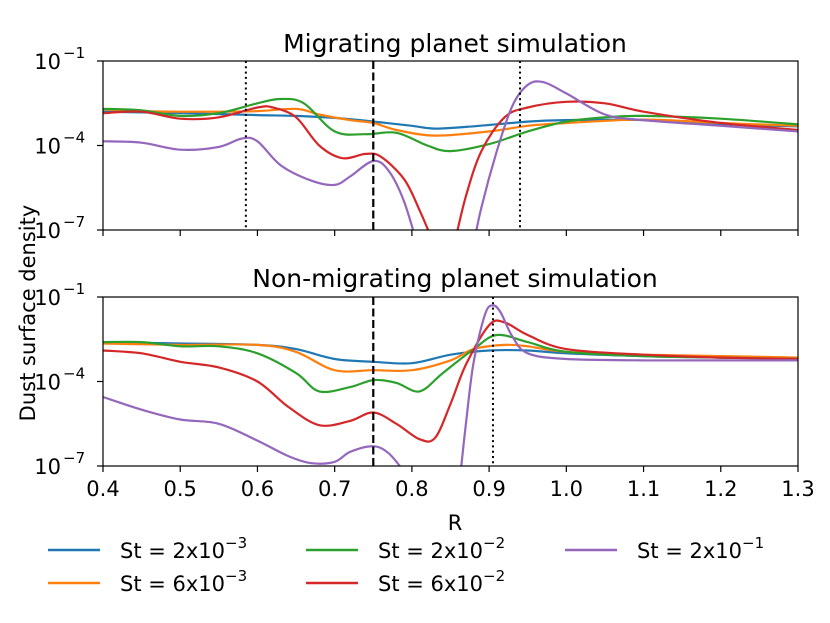  What do you see at coordinates (441, 548) in the screenshot?
I see `legend-label: St = 2x10−2` at bounding box center [441, 548].